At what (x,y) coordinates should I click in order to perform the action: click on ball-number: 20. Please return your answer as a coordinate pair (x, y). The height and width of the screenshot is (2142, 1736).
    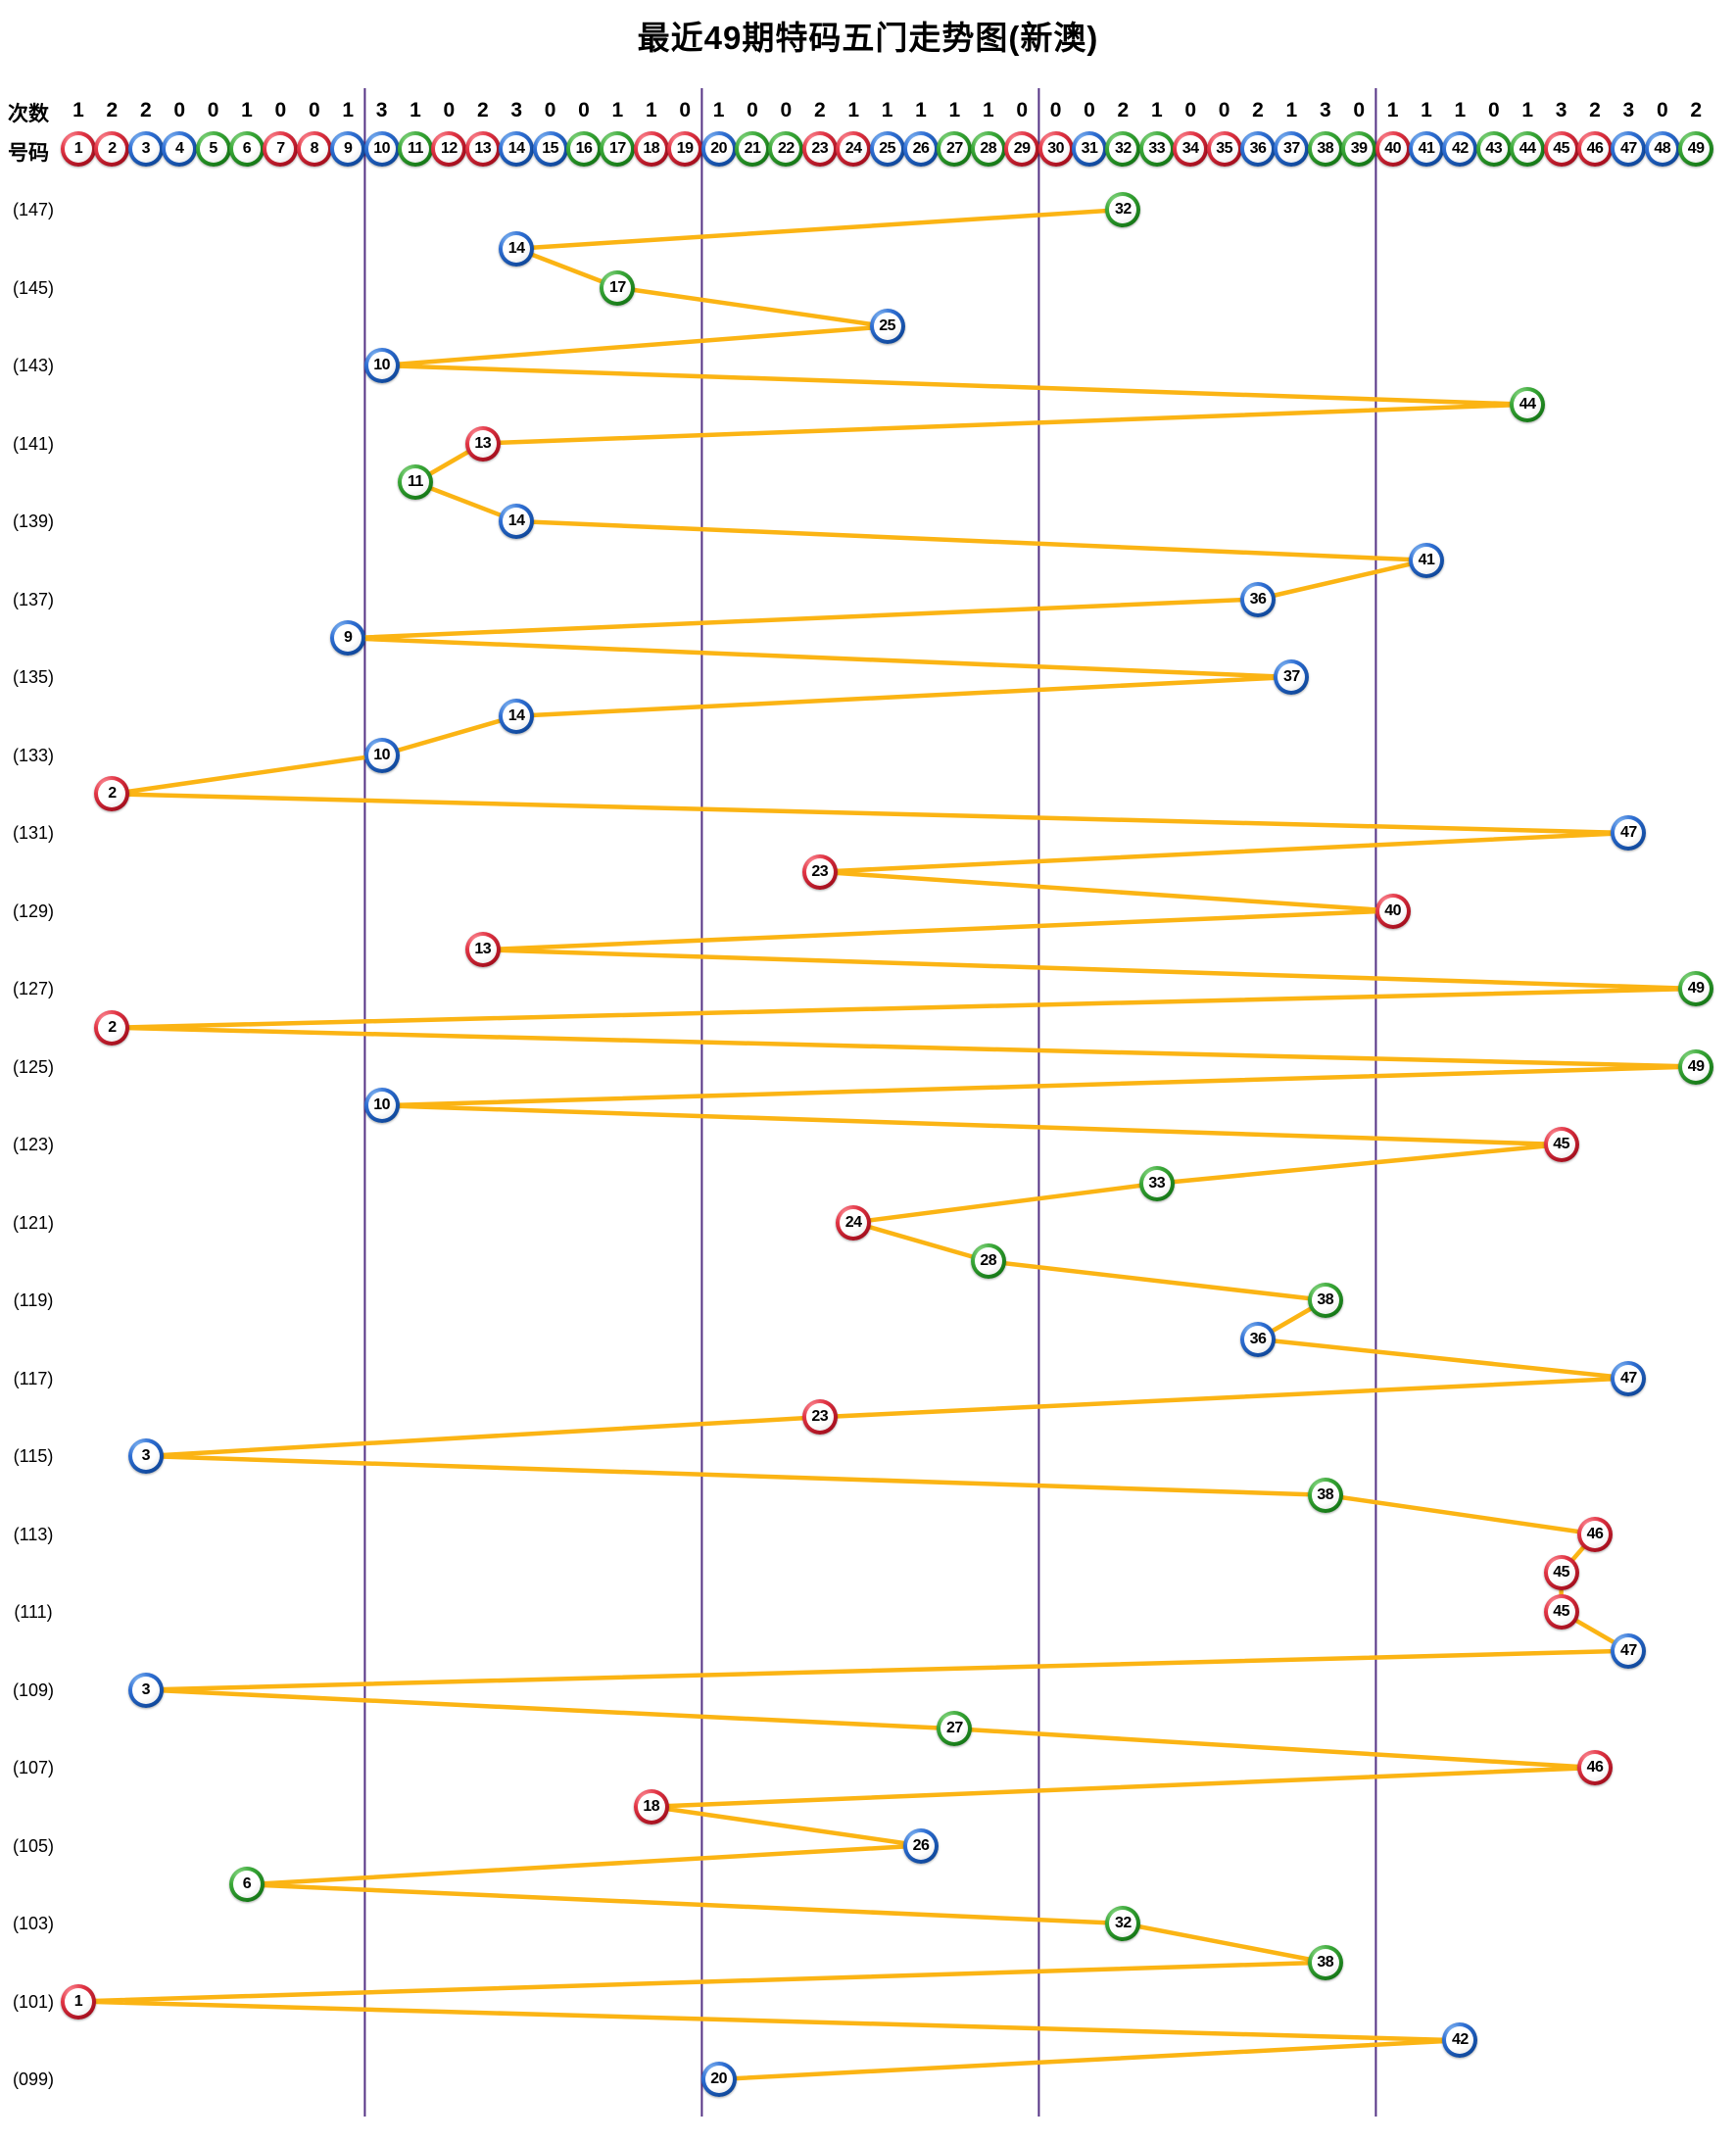
    Looking at the image, I should click on (718, 149).